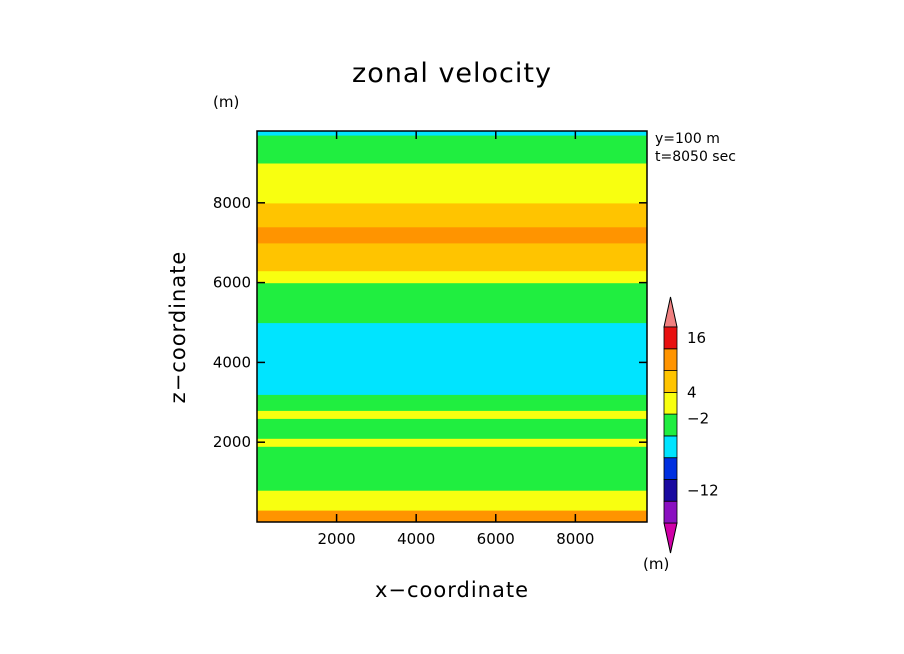 This screenshot has height=654, width=904. Describe the element at coordinates (416, 539) in the screenshot. I see `x-tick-label-4000: 4000` at that location.